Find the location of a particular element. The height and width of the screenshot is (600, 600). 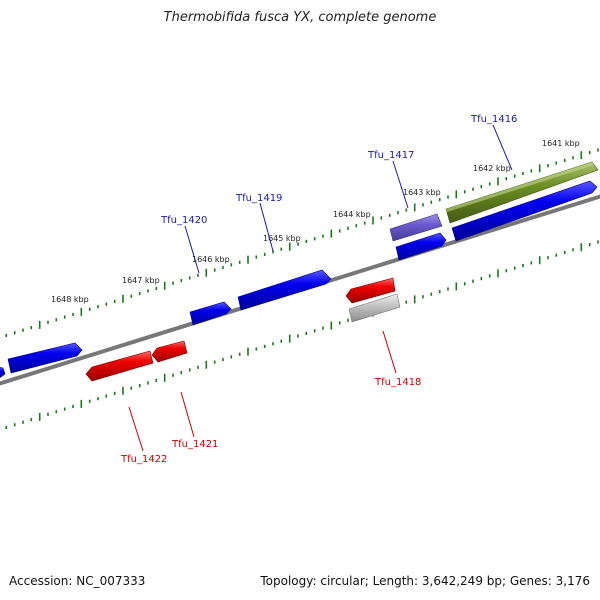

gene-label-tfu-1418: Tfu_1418 is located at coordinates (397, 382).